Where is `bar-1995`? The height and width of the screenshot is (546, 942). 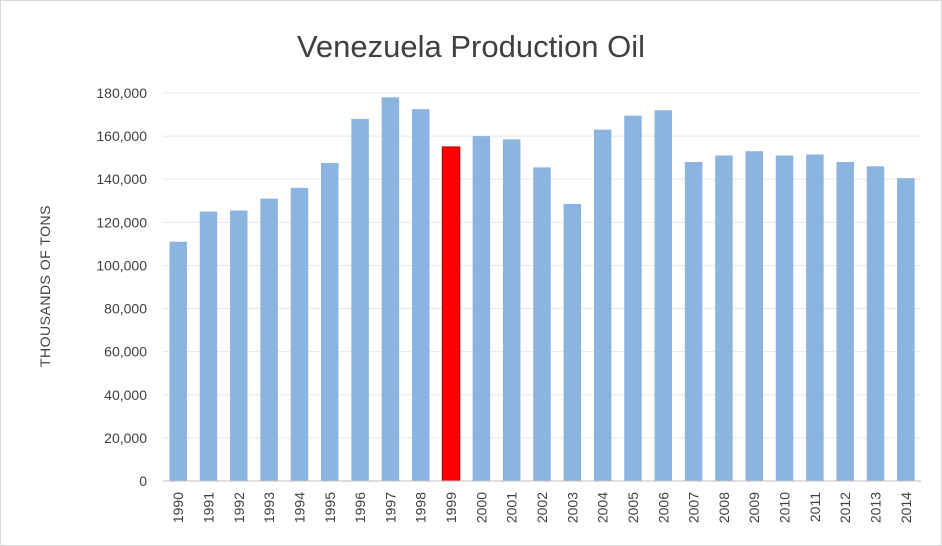
bar-1995 is located at coordinates (330, 322).